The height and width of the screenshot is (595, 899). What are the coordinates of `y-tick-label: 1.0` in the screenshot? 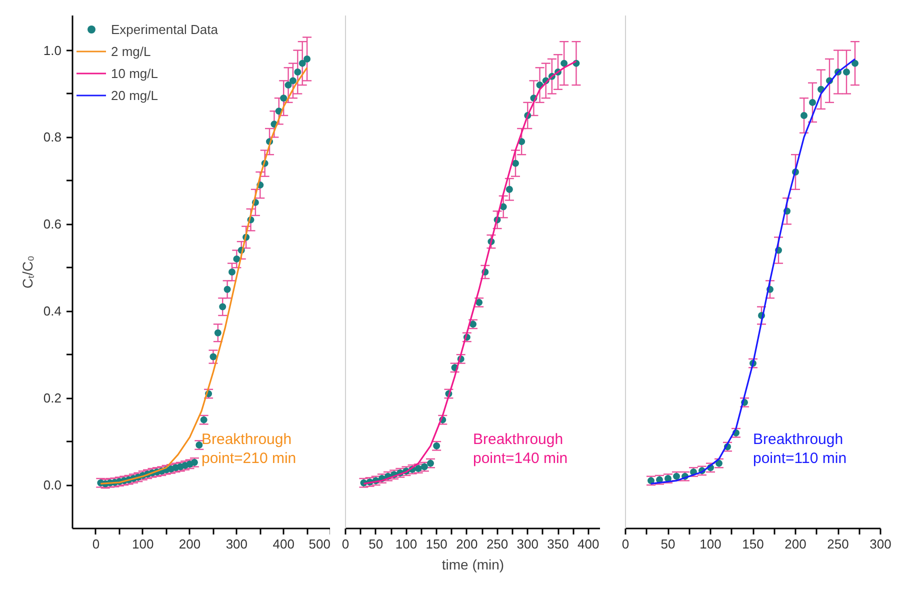 It's located at (52, 50).